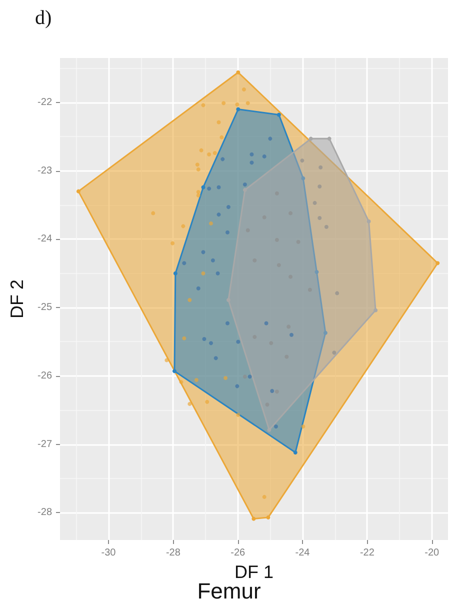 The height and width of the screenshot is (611, 458). I want to click on x-tick-label: -20, so click(432, 553).